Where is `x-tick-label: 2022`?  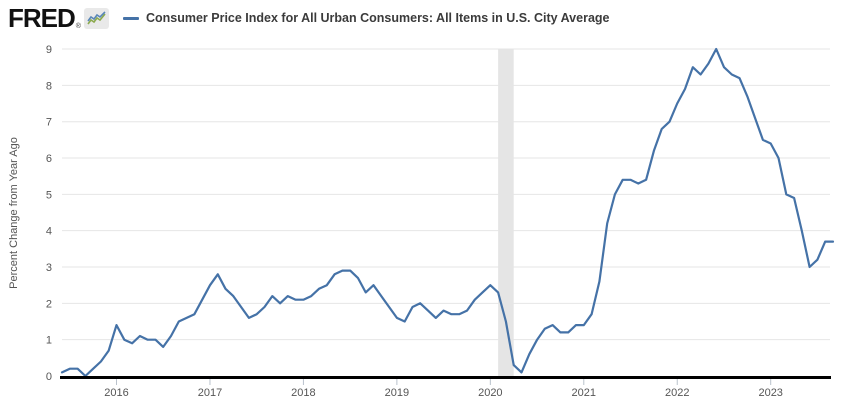 x-tick-label: 2022 is located at coordinates (677, 393).